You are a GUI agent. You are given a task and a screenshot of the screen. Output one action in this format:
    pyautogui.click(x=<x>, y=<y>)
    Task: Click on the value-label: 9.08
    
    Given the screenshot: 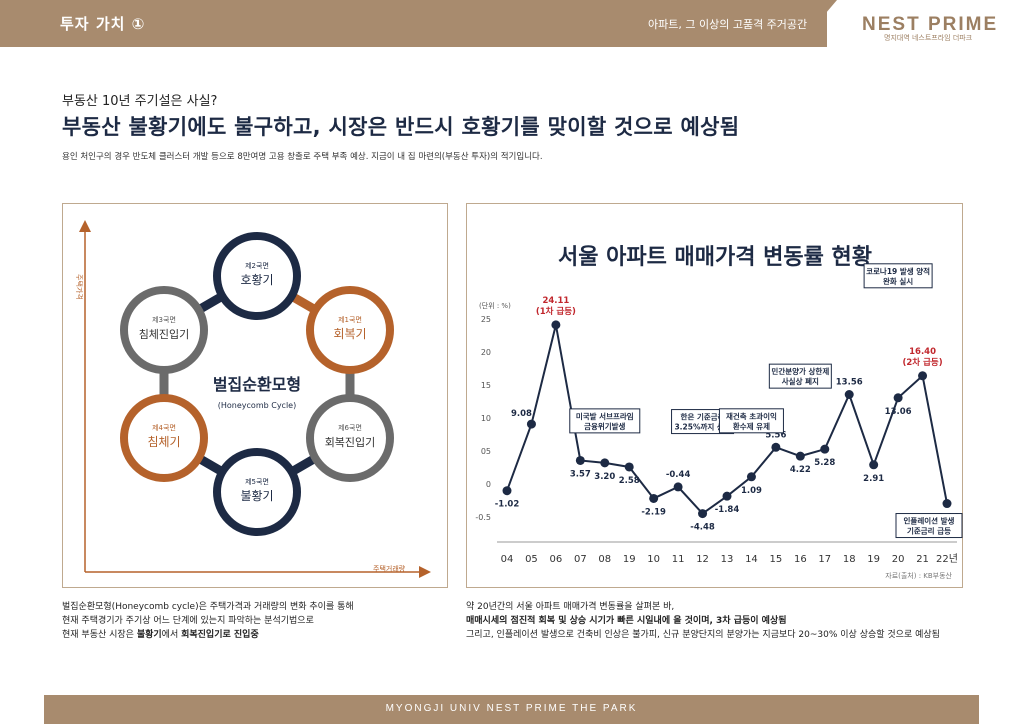 What is the action you would take?
    pyautogui.click(x=521, y=414)
    